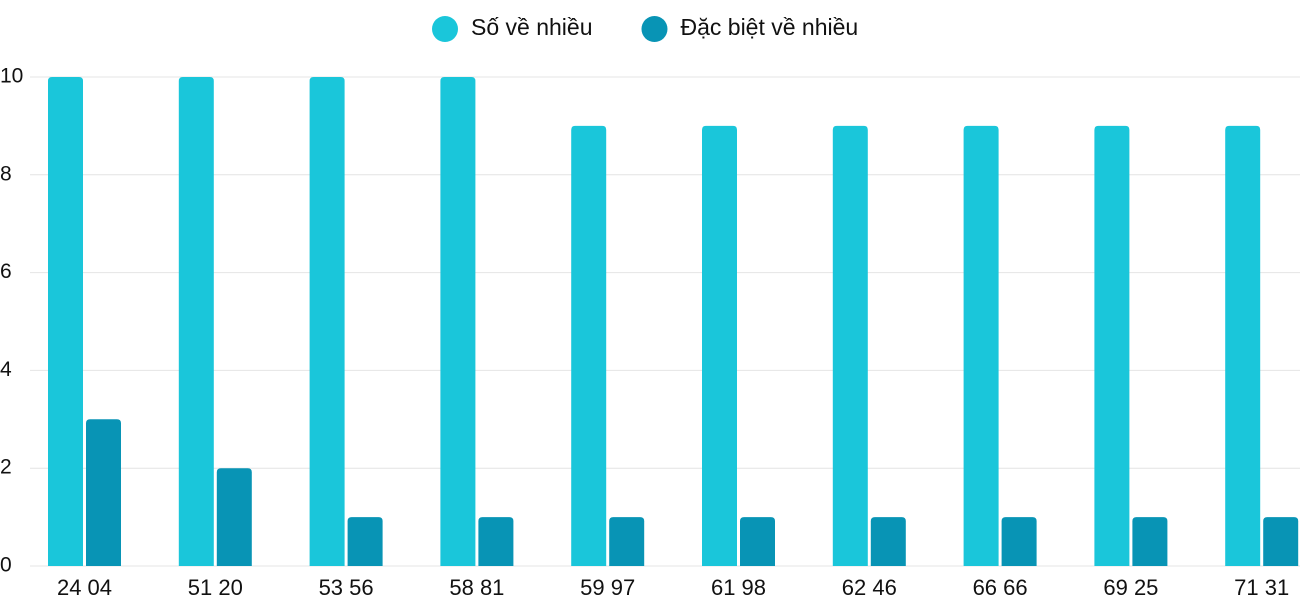 Image resolution: width=1300 pixels, height=600 pixels. What do you see at coordinates (346, 587) in the screenshot?
I see `x-tick-label: 53 56` at bounding box center [346, 587].